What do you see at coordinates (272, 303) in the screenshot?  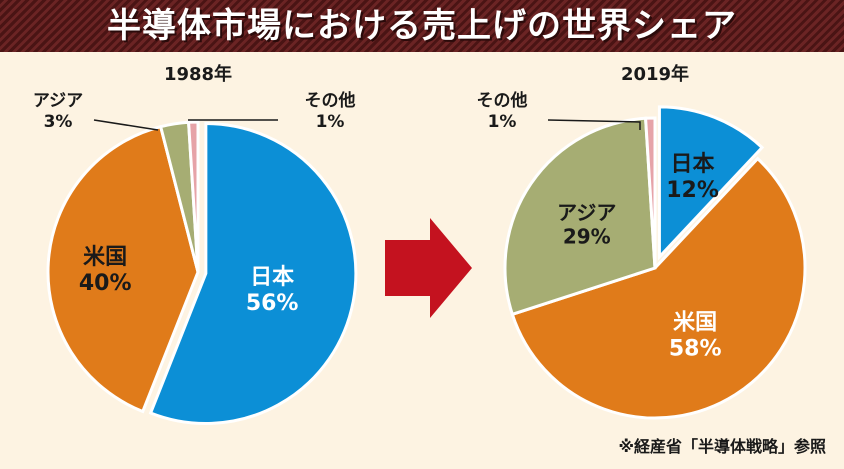 I see `slice-value-japan: 56%` at bounding box center [272, 303].